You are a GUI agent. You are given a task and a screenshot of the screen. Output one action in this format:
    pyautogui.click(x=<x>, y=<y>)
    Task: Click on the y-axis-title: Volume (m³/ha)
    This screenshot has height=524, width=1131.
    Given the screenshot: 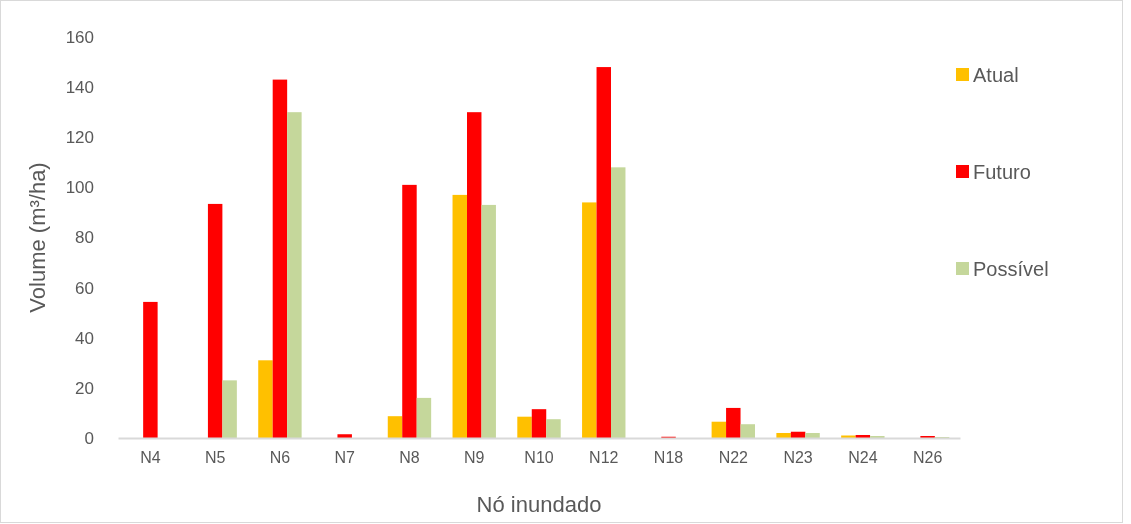 What is the action you would take?
    pyautogui.click(x=37, y=237)
    